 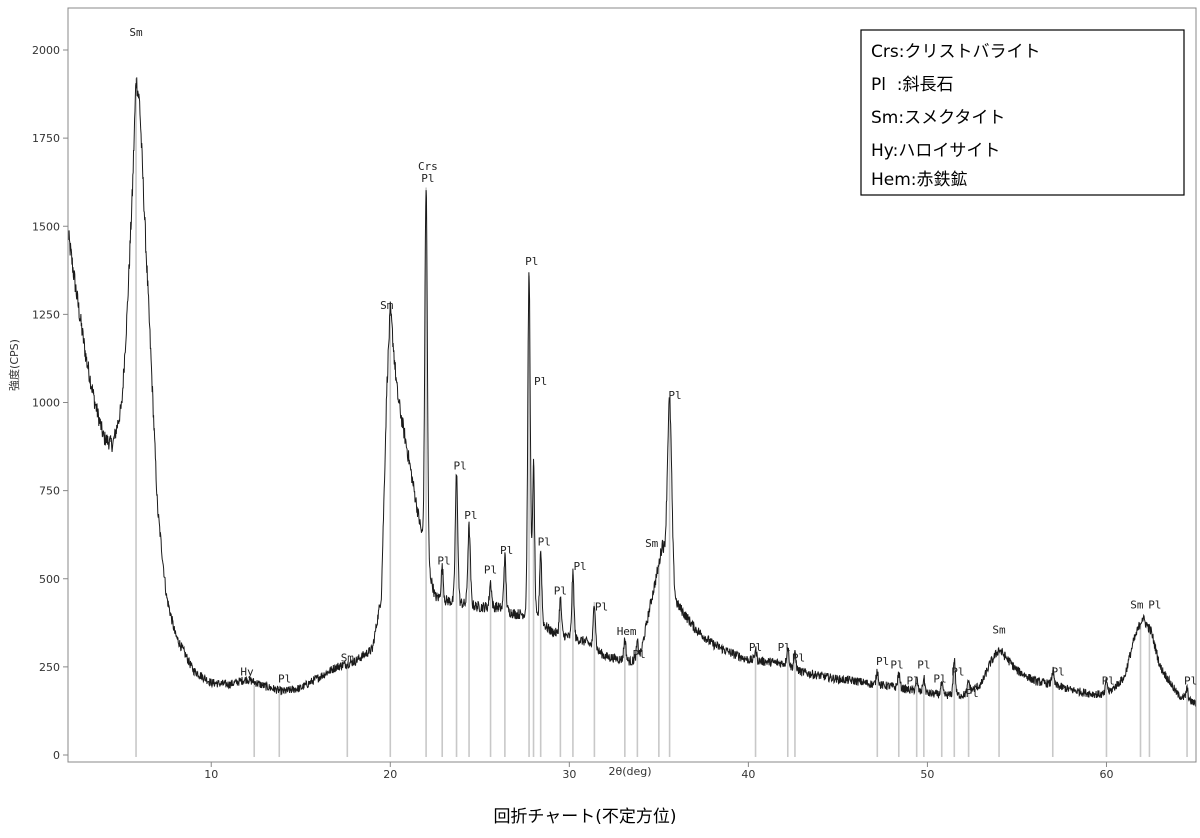 What do you see at coordinates (247, 672) in the screenshot?
I see `peak-label-hy: Hy` at bounding box center [247, 672].